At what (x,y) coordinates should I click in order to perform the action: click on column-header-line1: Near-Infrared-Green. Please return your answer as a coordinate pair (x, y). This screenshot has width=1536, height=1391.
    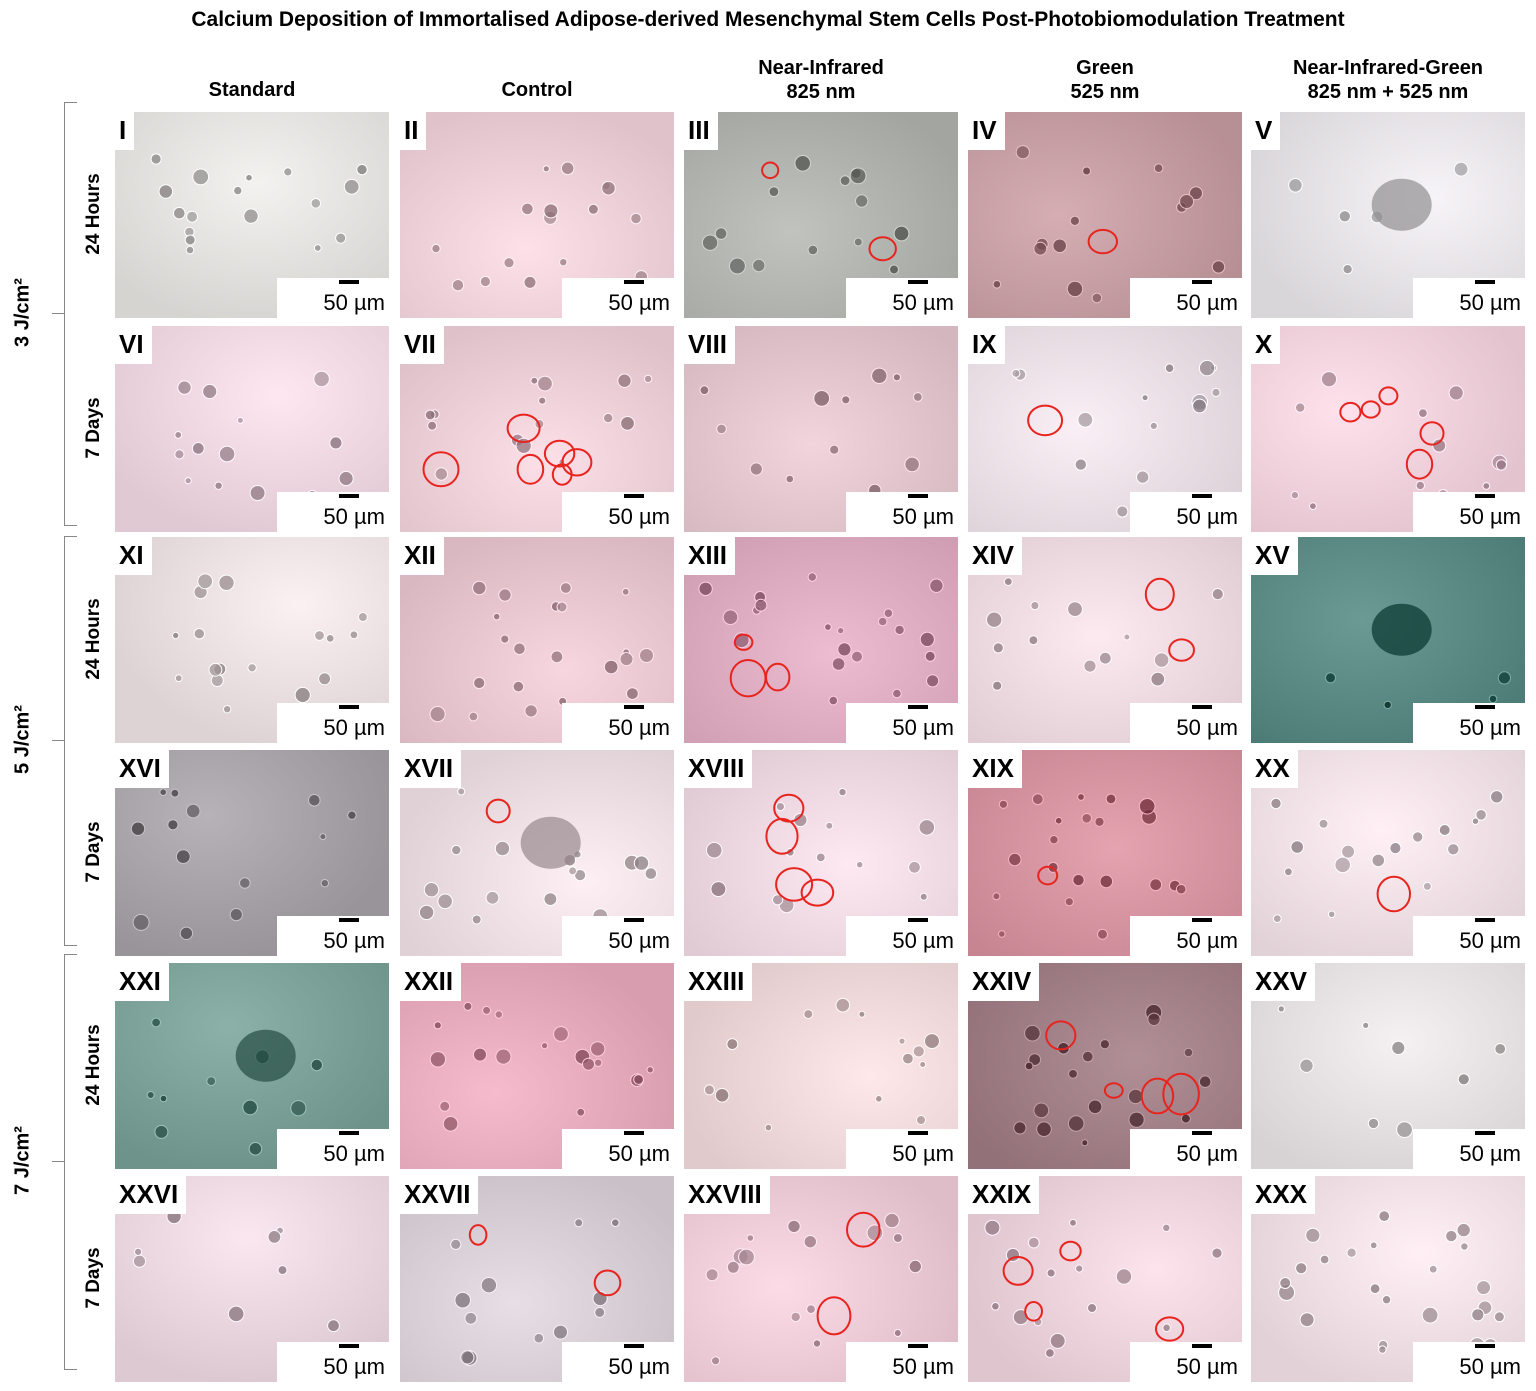
    Looking at the image, I should click on (1388, 68).